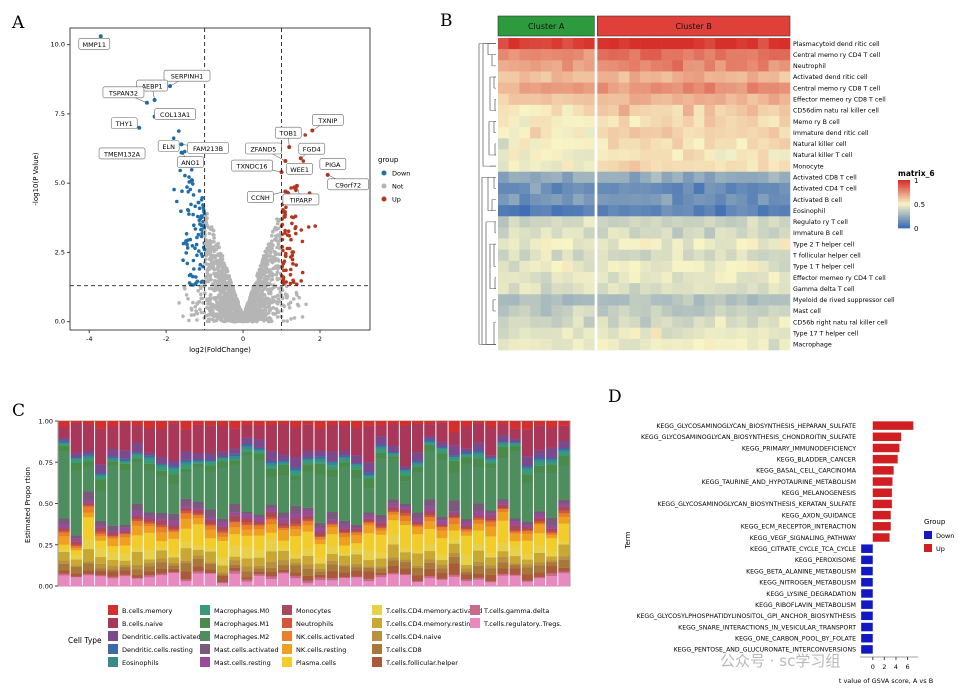  I want to click on x-tick-label: 2, so click(884, 667).